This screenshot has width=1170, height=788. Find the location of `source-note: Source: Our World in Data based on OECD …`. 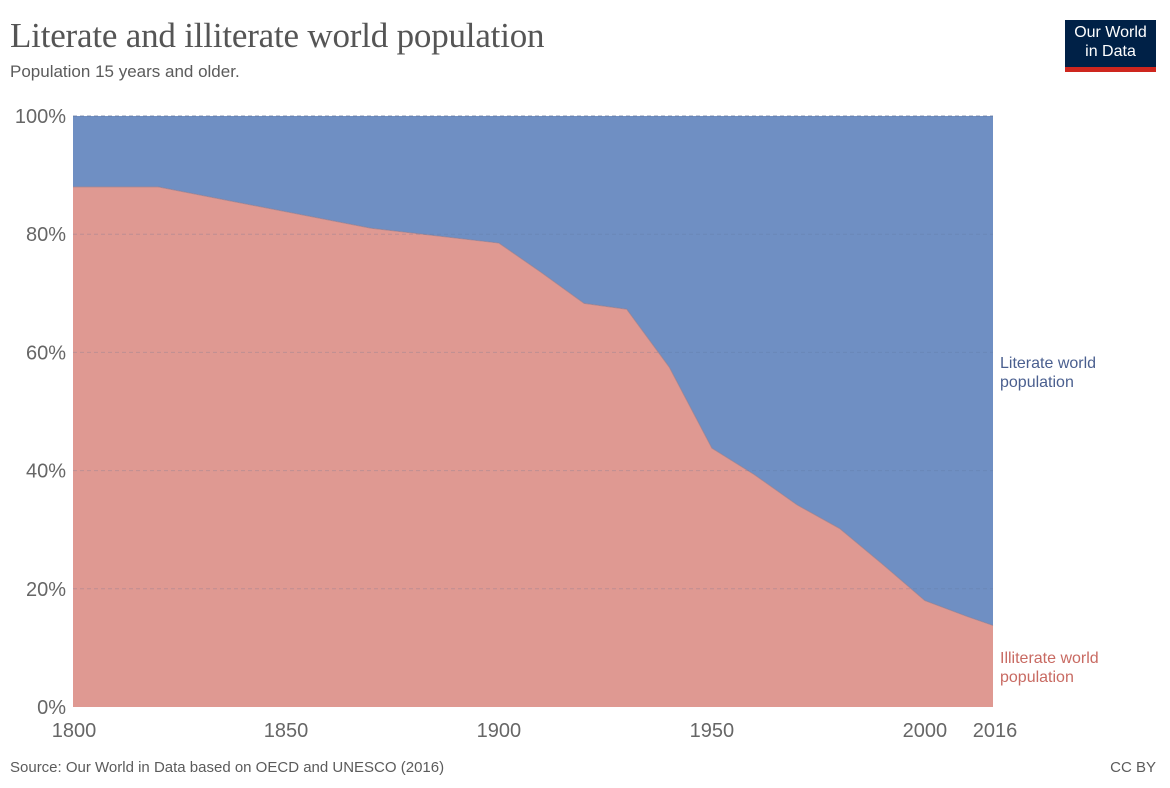

source-note: Source: Our World in Data based on OECD … is located at coordinates (227, 767).